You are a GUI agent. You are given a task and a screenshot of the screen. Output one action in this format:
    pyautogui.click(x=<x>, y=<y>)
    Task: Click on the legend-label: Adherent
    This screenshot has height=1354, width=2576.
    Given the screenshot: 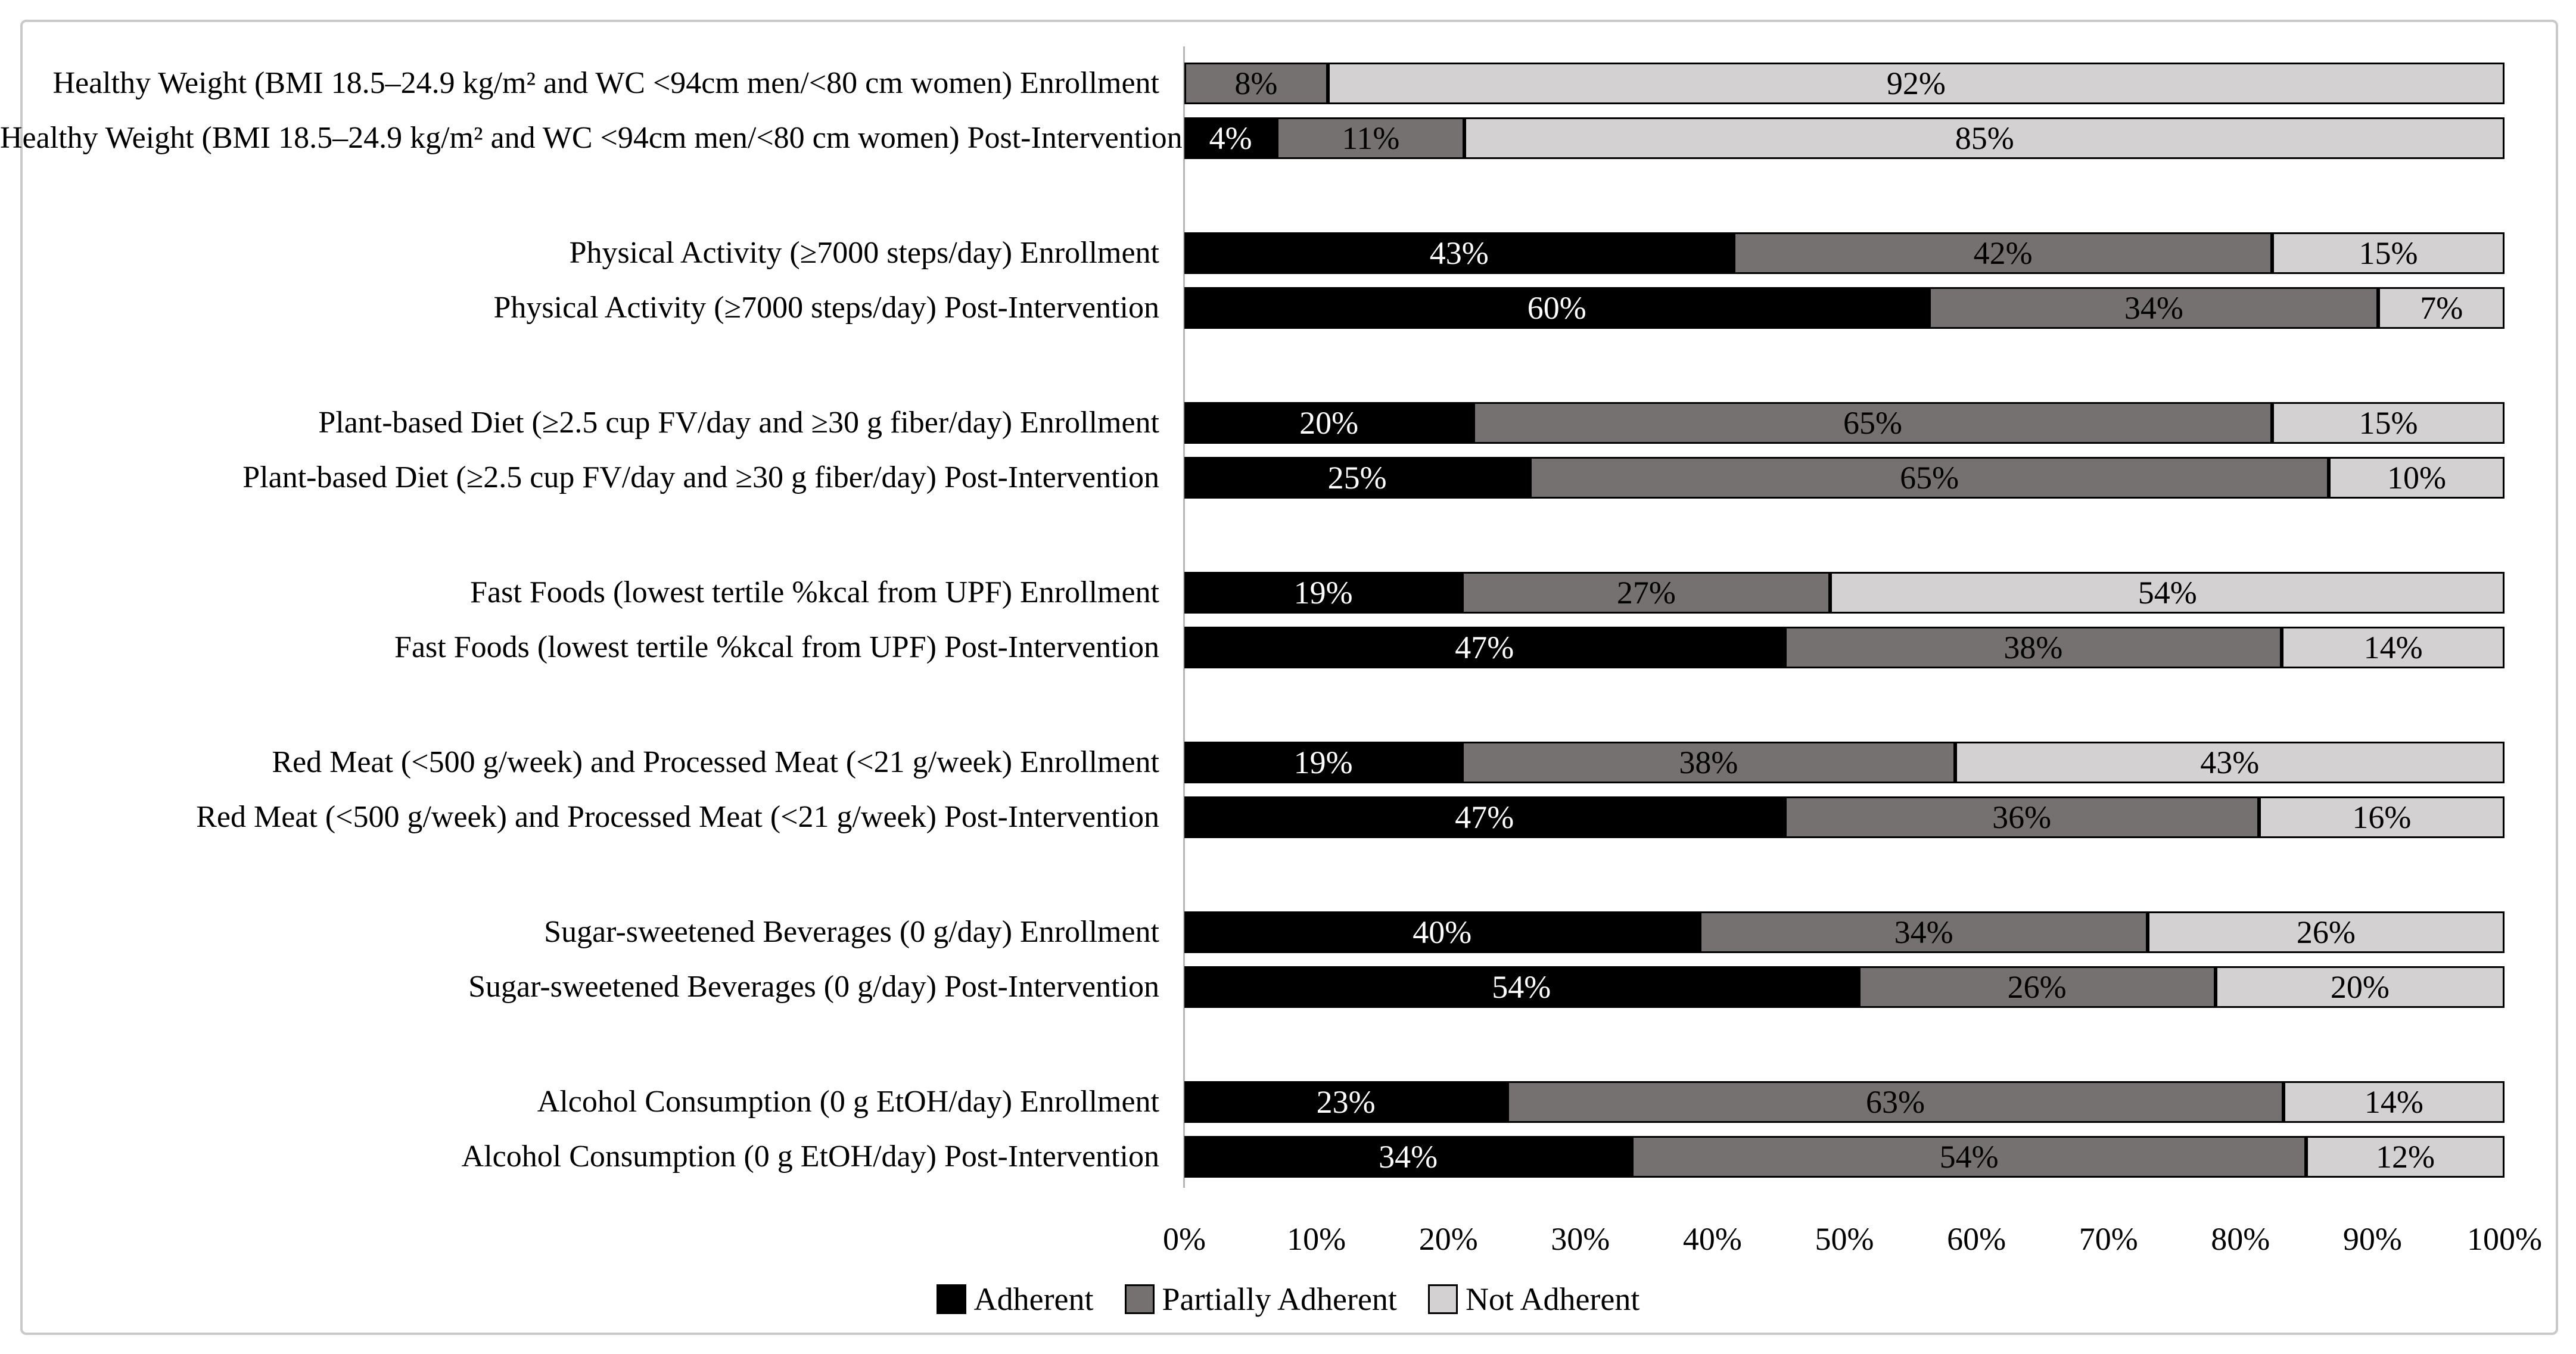 What is the action you would take?
    pyautogui.click(x=1033, y=1299)
    